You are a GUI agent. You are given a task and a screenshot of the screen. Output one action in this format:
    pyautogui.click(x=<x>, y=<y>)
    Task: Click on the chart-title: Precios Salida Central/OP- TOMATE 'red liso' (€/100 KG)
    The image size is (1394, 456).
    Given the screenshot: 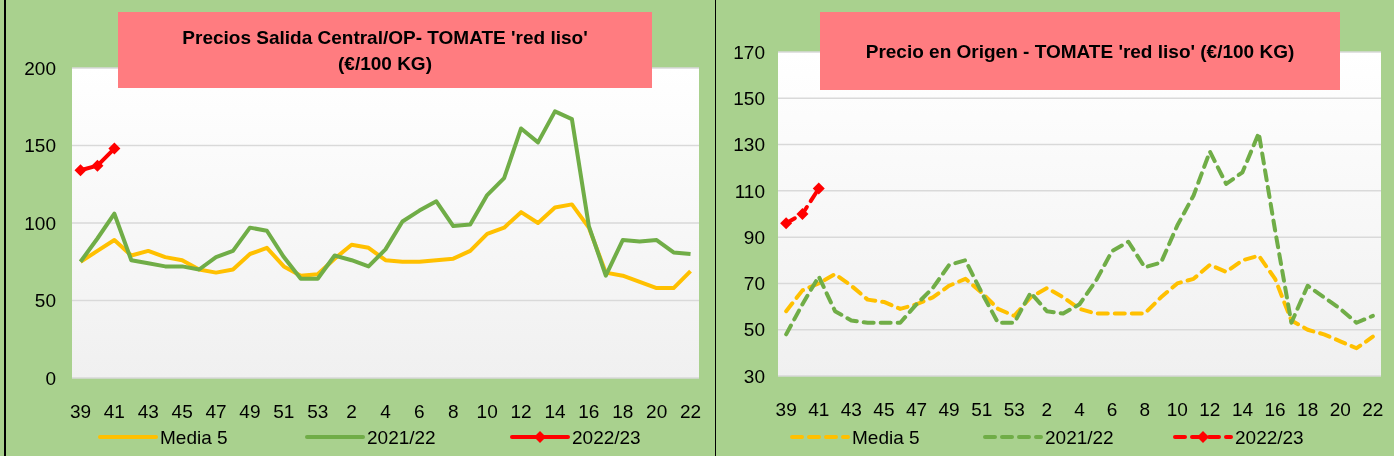 What is the action you would take?
    pyautogui.click(x=385, y=50)
    